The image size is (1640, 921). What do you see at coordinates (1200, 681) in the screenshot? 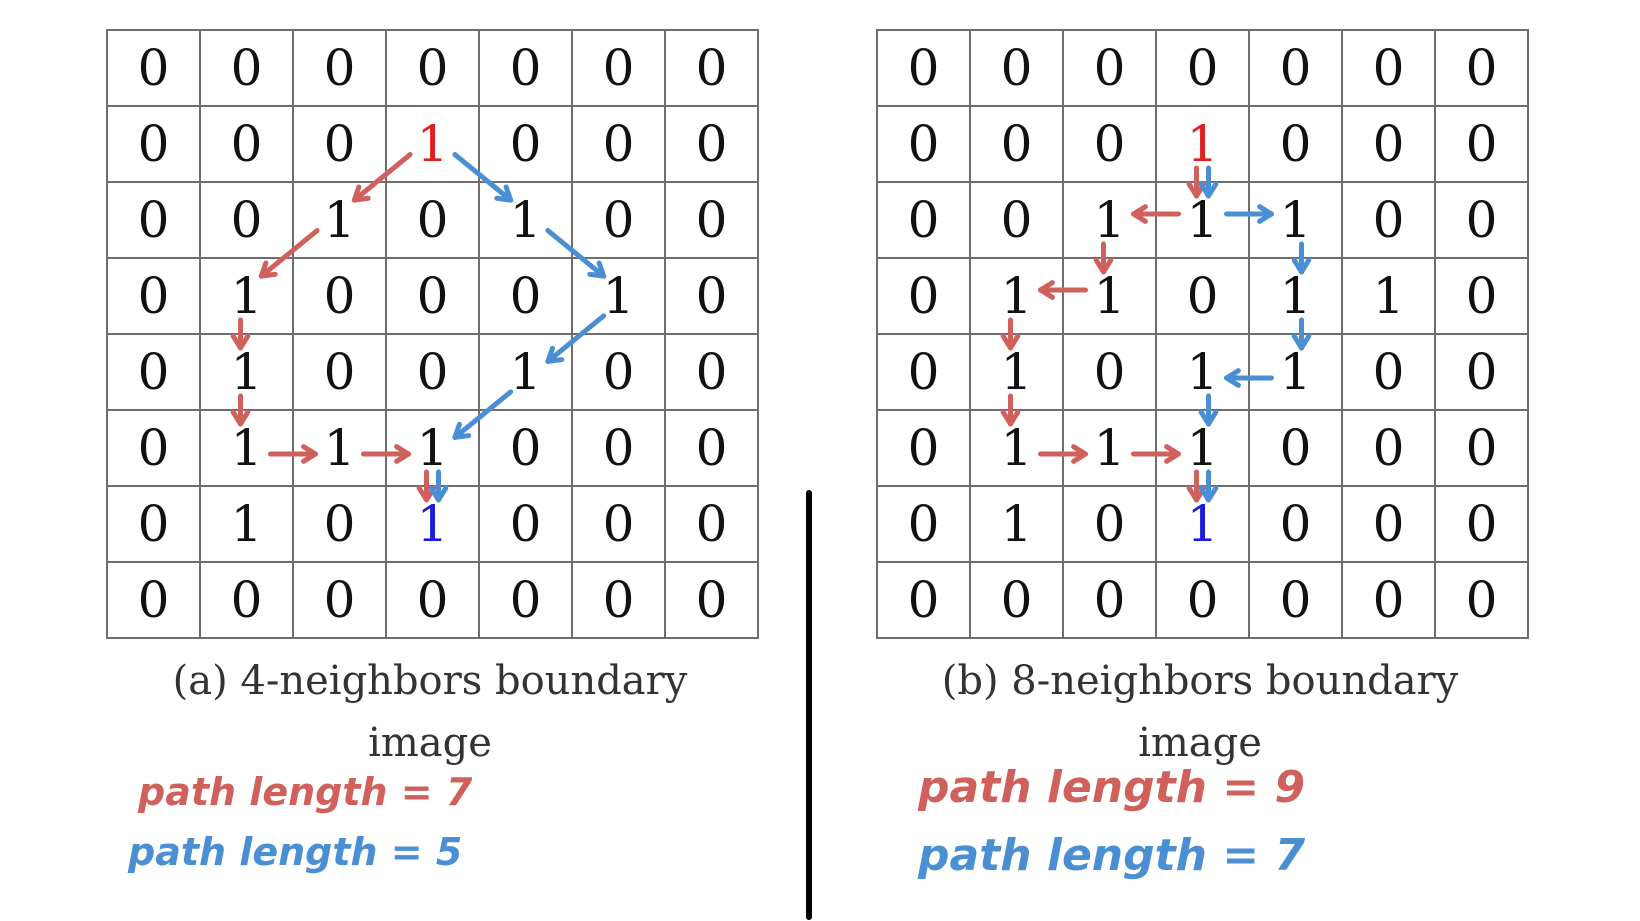
I see `caption-line-1: (b) 8-neighbors boundary` at bounding box center [1200, 681].